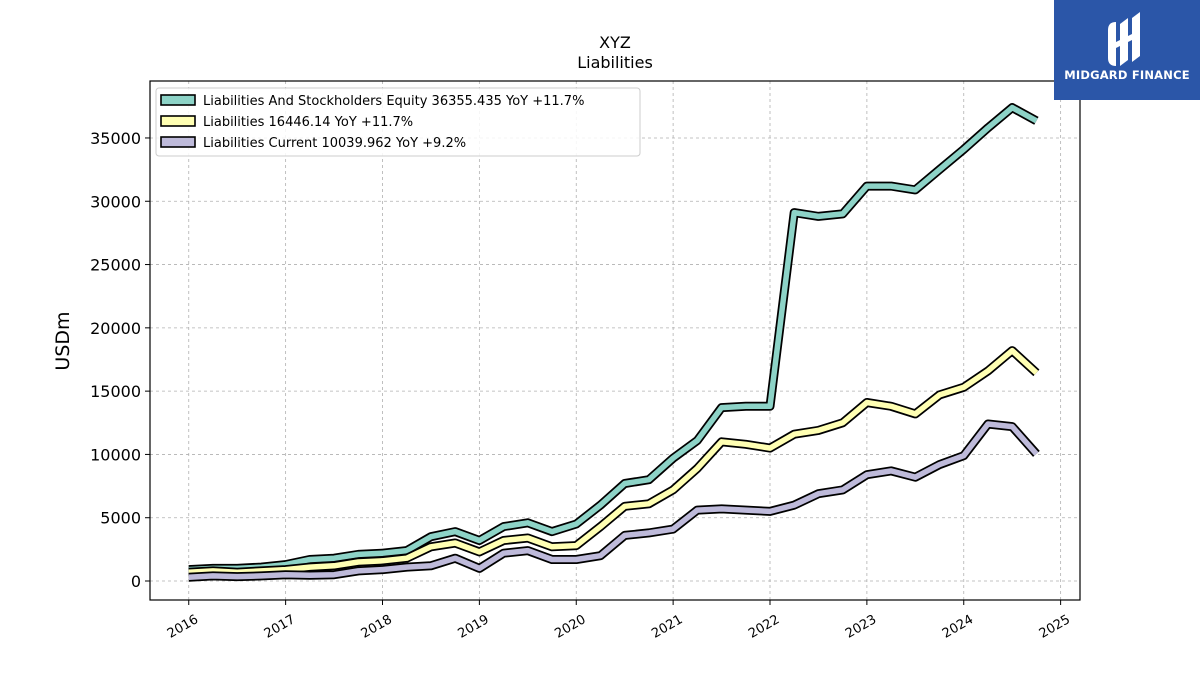 The image size is (1200, 675). What do you see at coordinates (115, 138) in the screenshot?
I see `y-tick-label: 35000` at bounding box center [115, 138].